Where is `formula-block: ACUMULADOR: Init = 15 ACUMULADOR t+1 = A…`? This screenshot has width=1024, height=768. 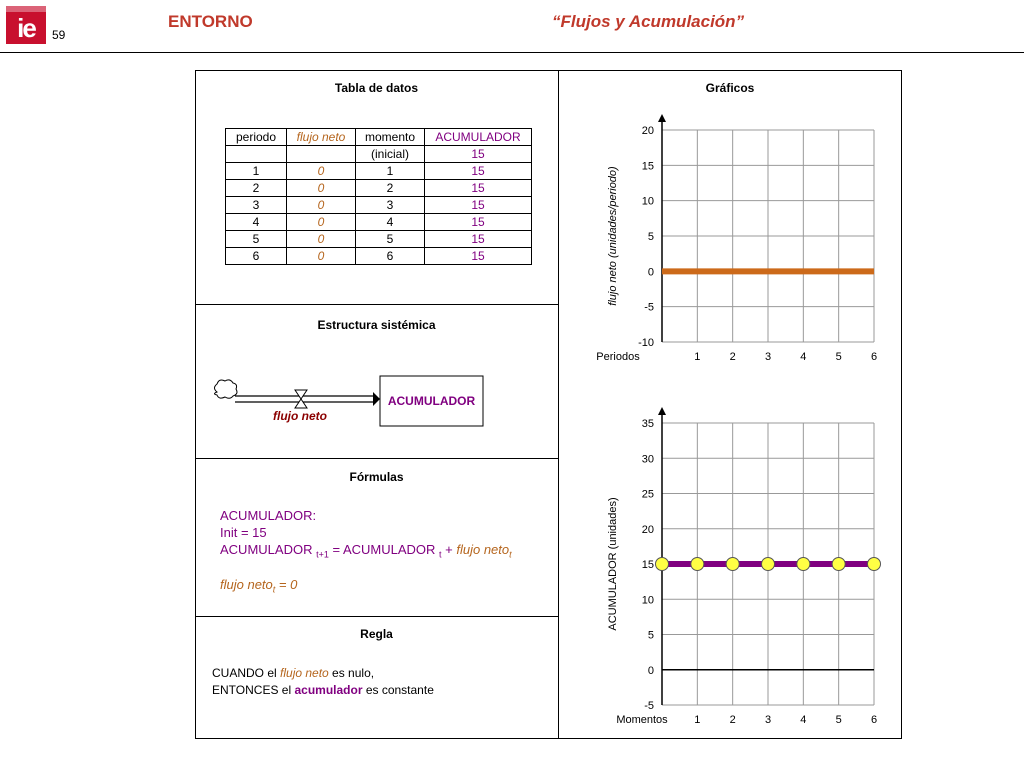 formula-block: ACUMULADOR: Init = 15 ACUMULADOR t+1 = A… is located at coordinates (385, 552).